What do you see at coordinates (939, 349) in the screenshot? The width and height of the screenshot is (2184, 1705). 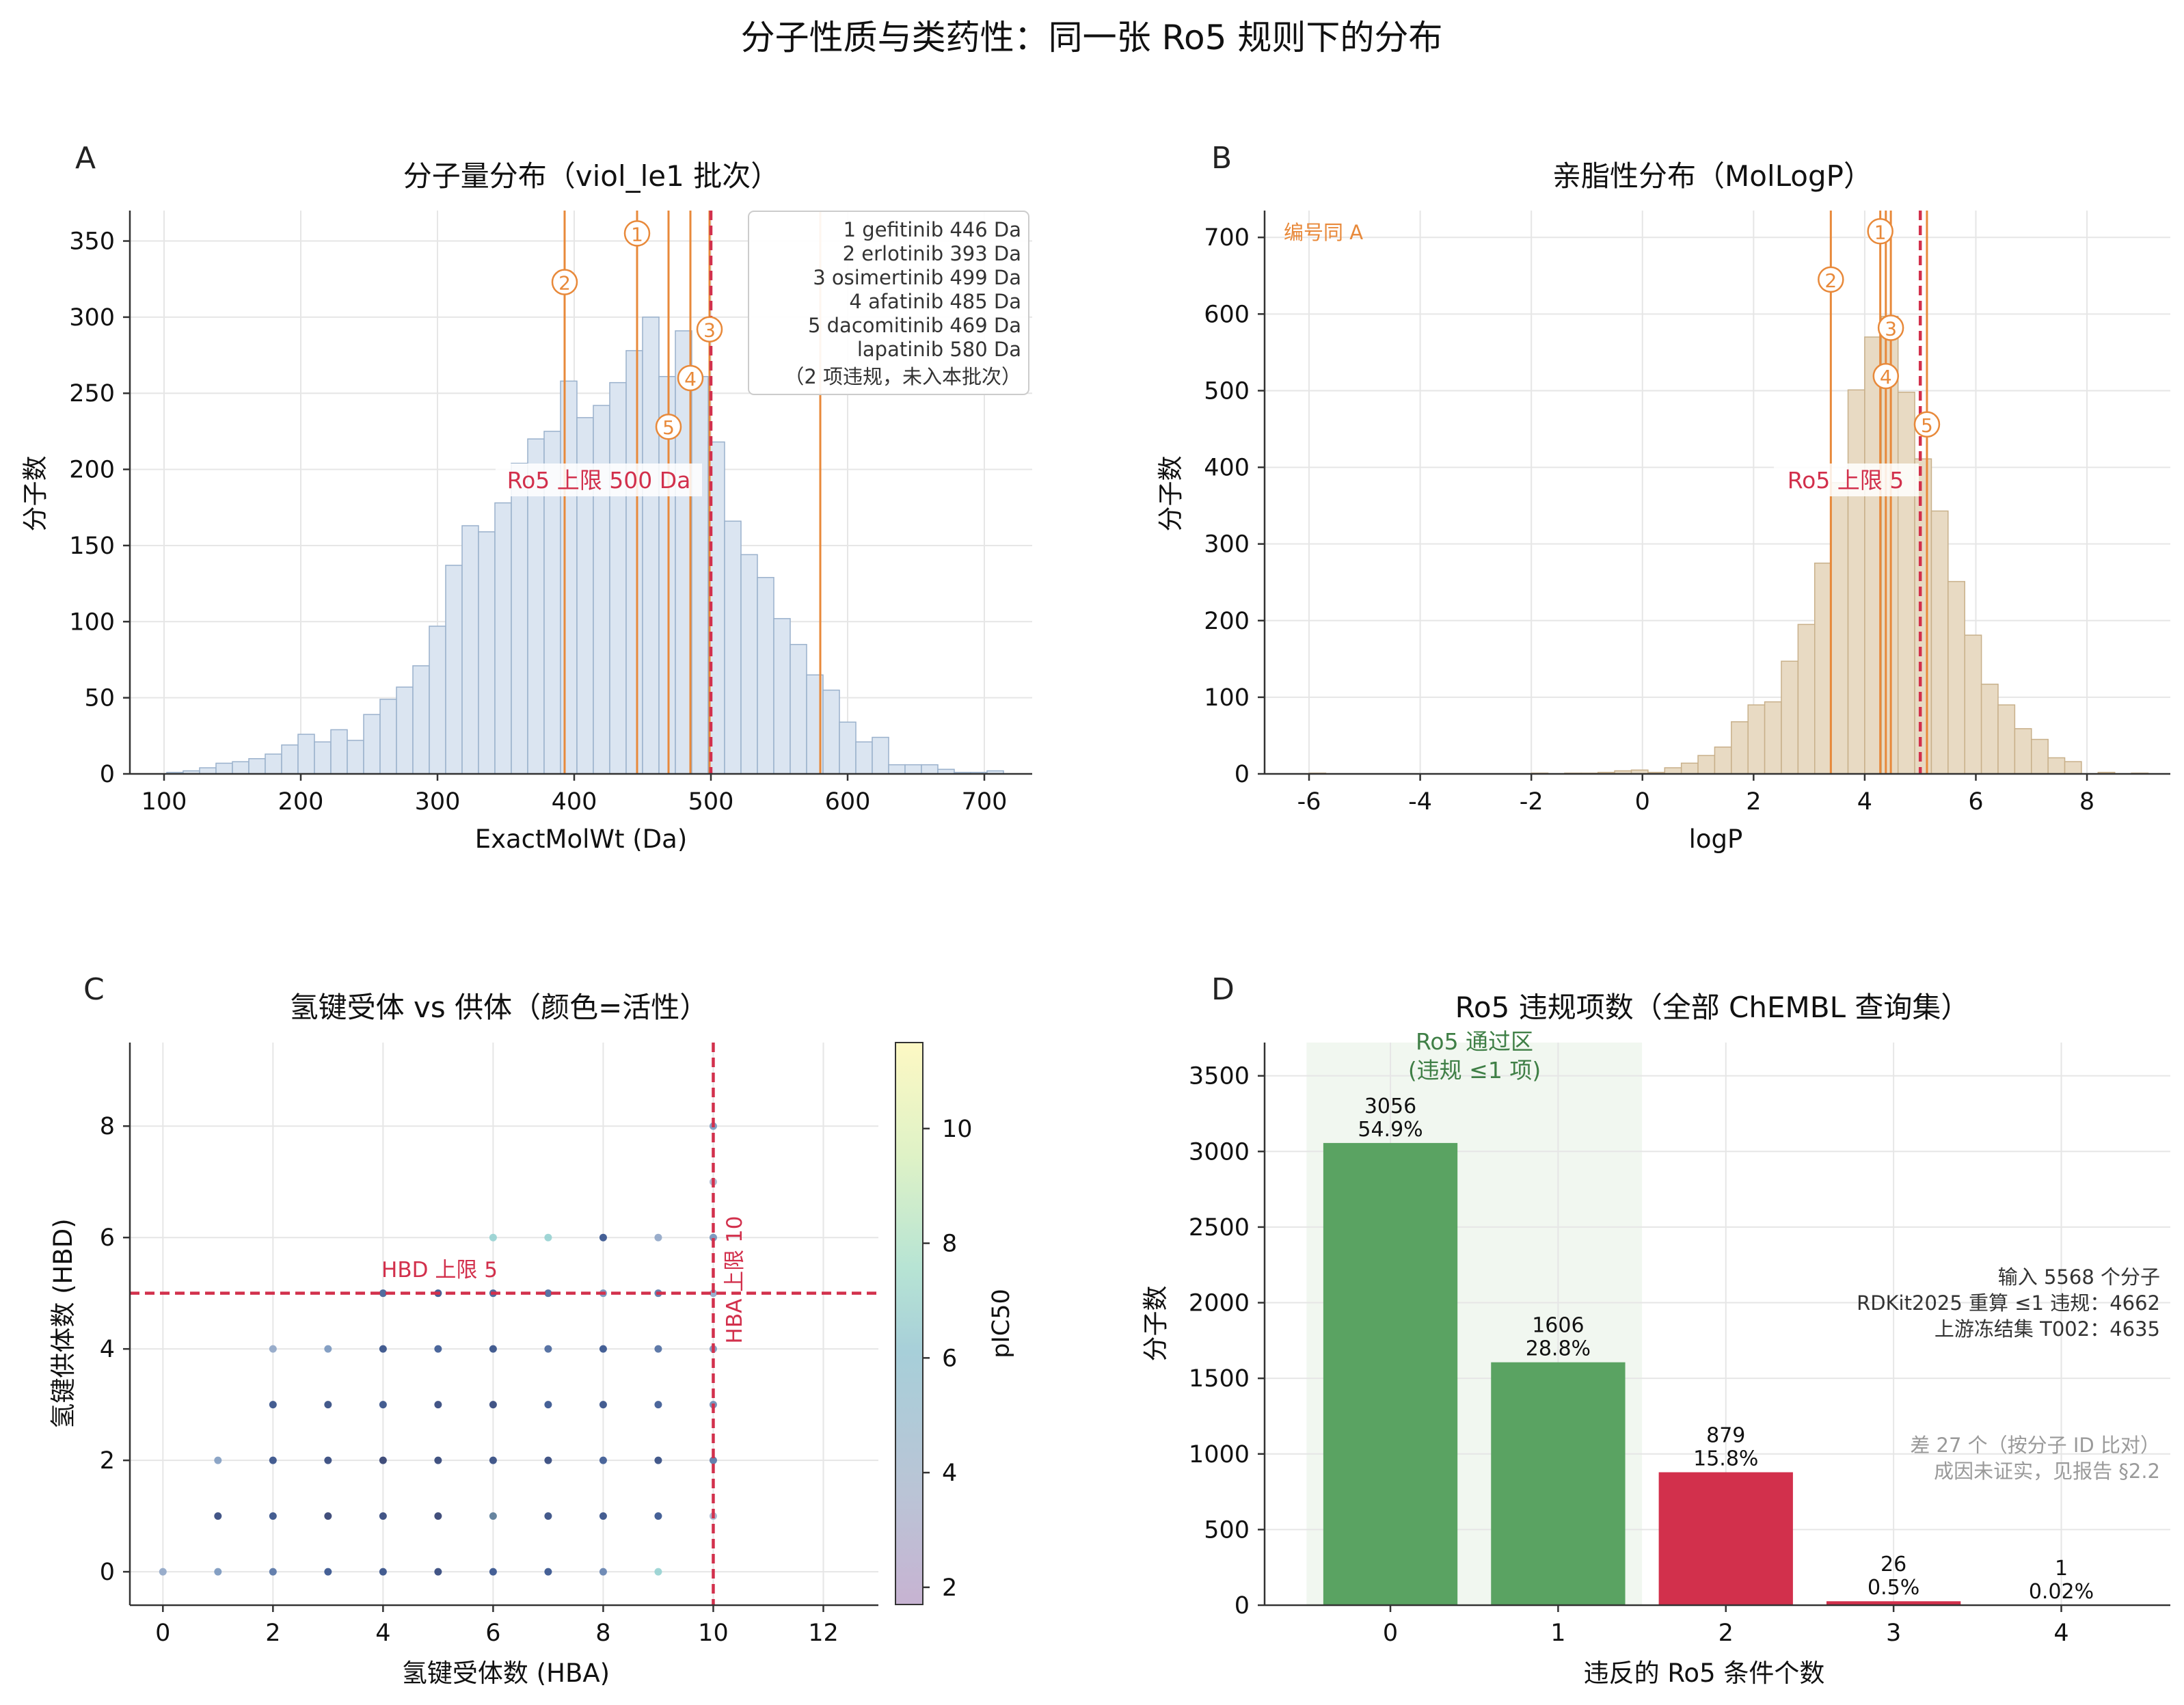 I see `legend-line-6: lapatinib 580 Da` at bounding box center [939, 349].